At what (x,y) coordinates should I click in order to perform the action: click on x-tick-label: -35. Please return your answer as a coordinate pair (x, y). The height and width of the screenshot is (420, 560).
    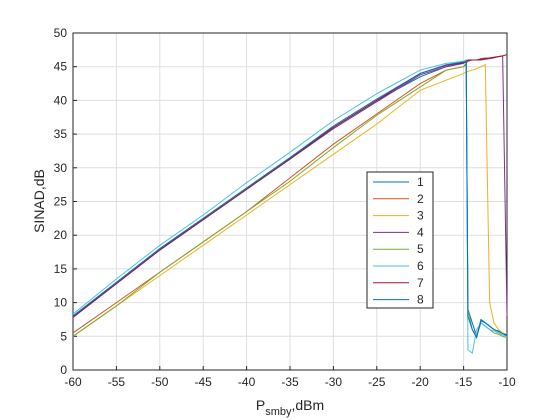
    Looking at the image, I should click on (290, 382).